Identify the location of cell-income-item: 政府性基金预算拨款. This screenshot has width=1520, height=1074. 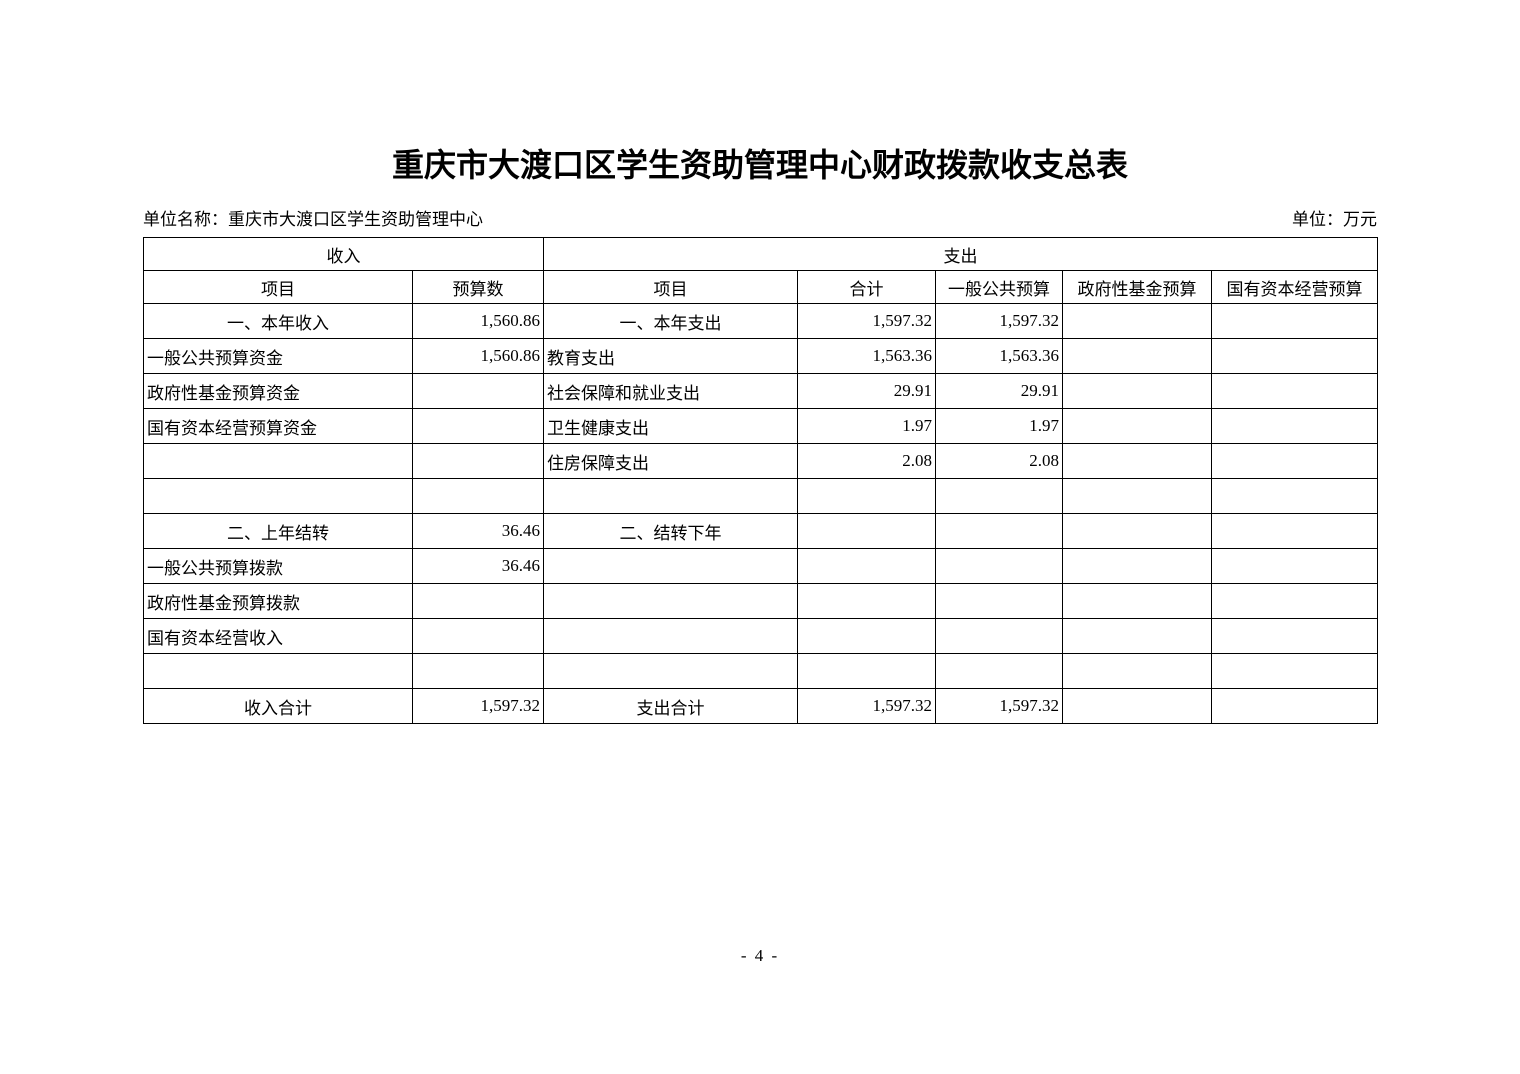
(278, 601).